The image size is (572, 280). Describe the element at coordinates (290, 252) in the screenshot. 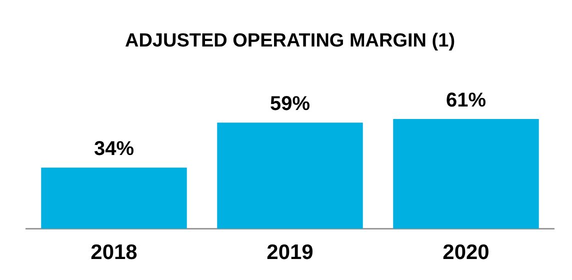

I see `x-tick-label: 2019` at that location.